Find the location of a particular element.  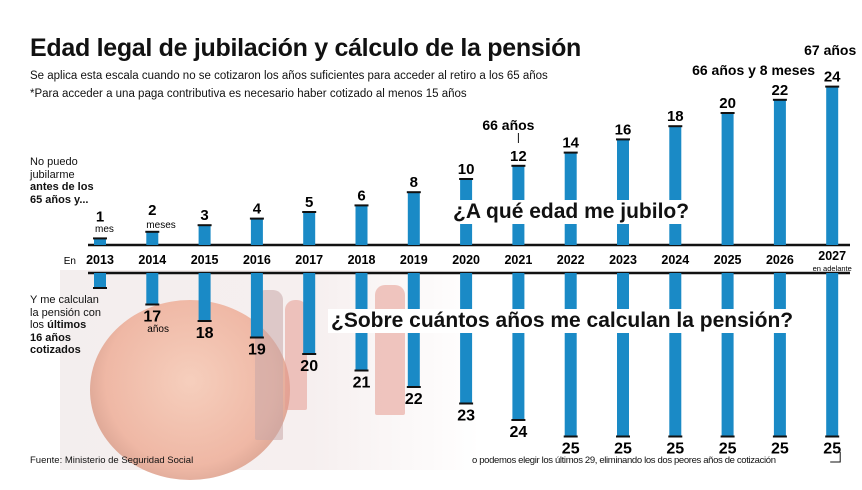

data-label-years: 17 is located at coordinates (152, 317).